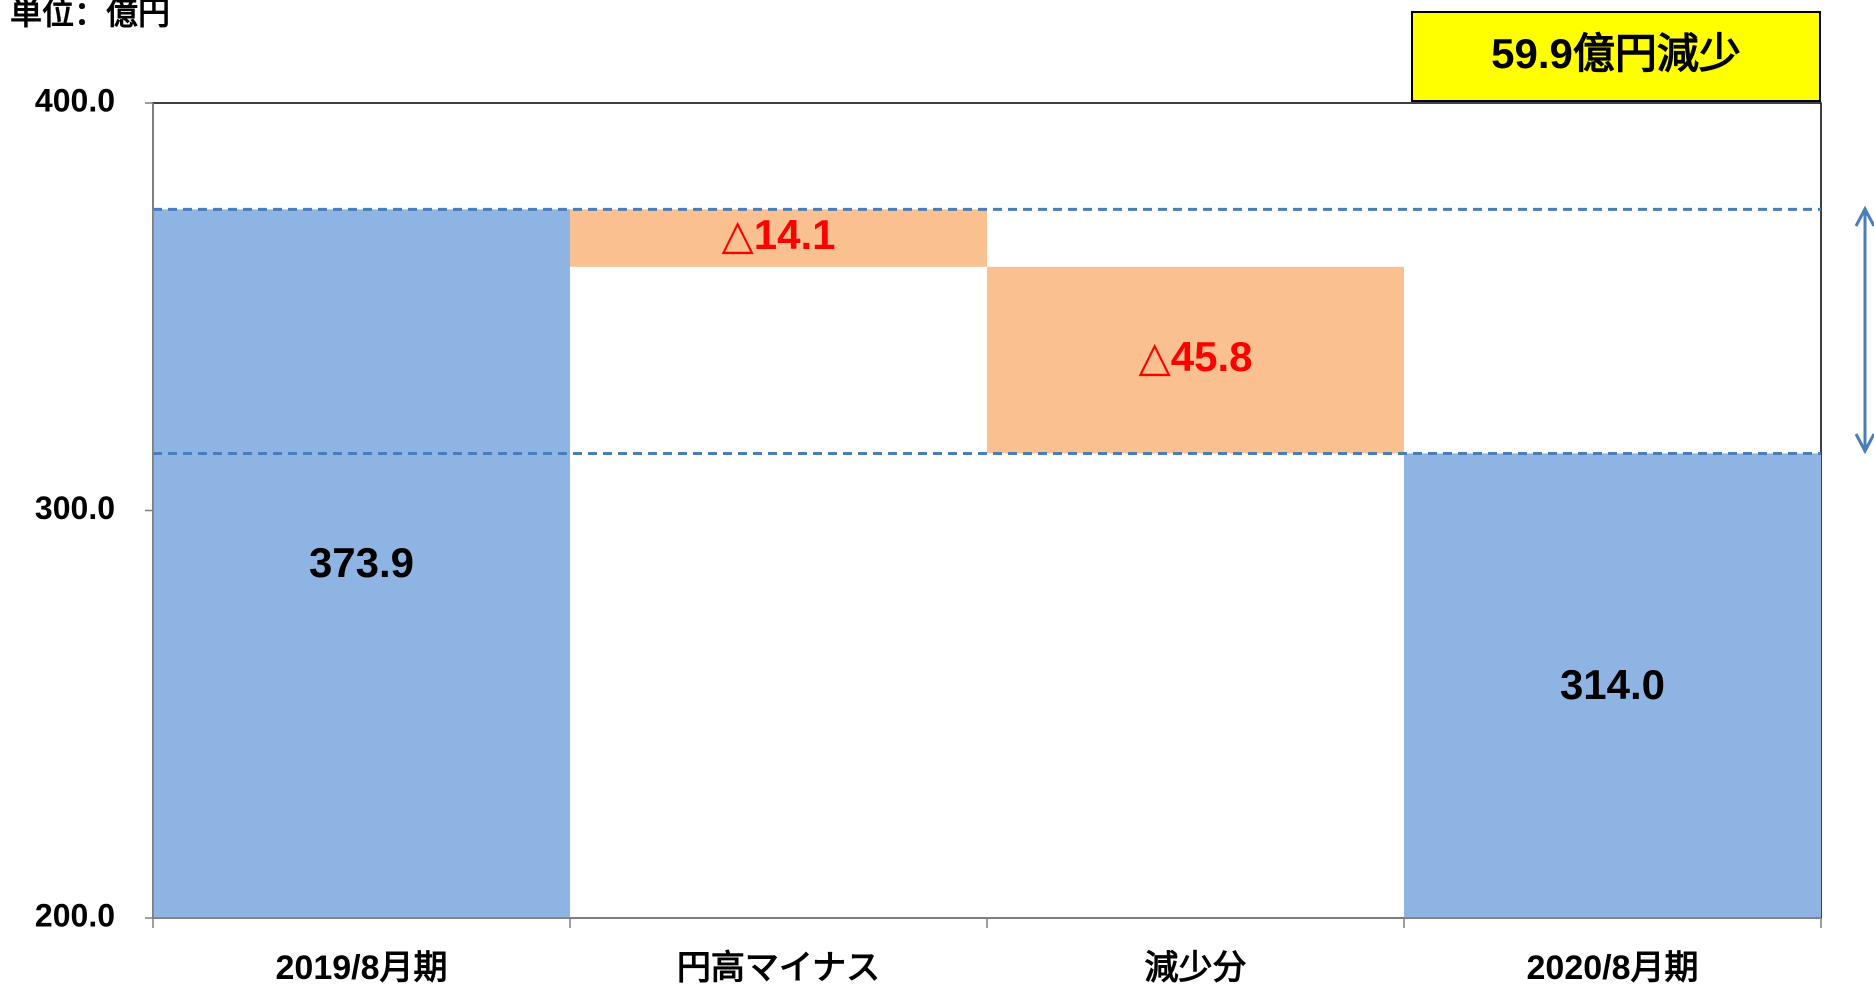 This screenshot has height=993, width=1874. Describe the element at coordinates (1864, 330) in the screenshot. I see `difference-arrow` at that location.